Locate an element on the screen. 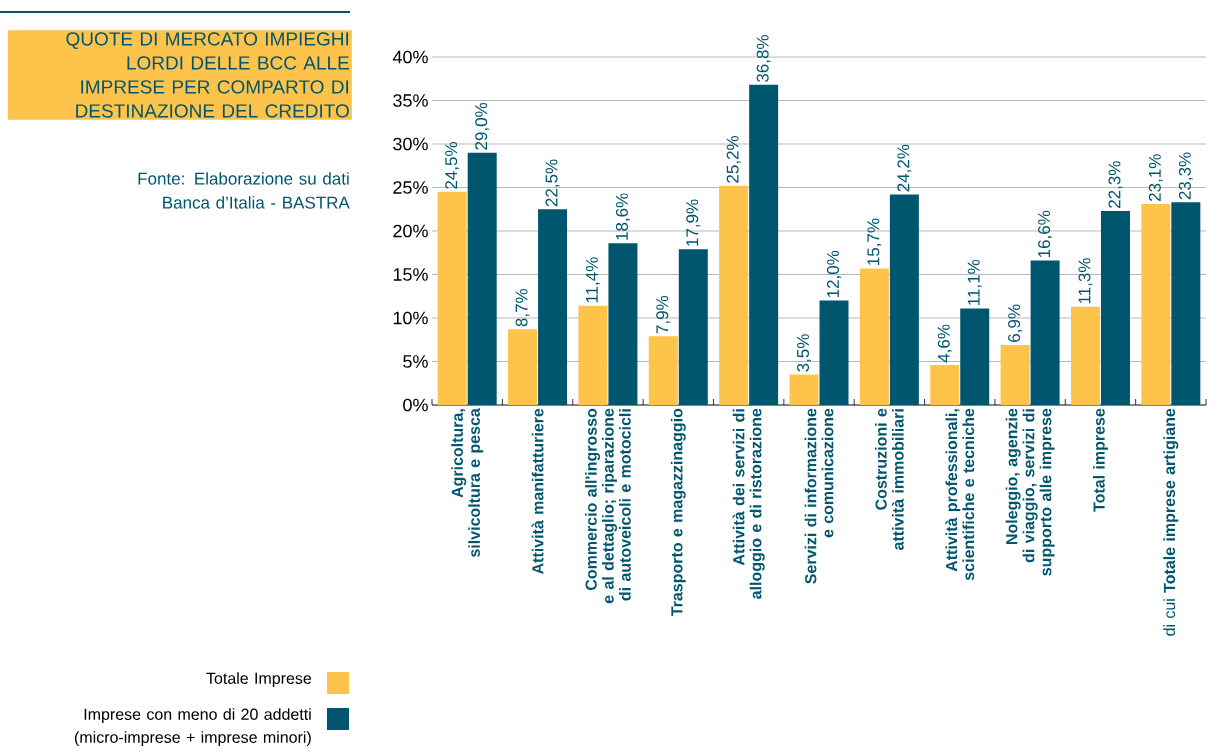 The width and height of the screenshot is (1208, 756). y-tick-label: 0% is located at coordinates (415, 405).